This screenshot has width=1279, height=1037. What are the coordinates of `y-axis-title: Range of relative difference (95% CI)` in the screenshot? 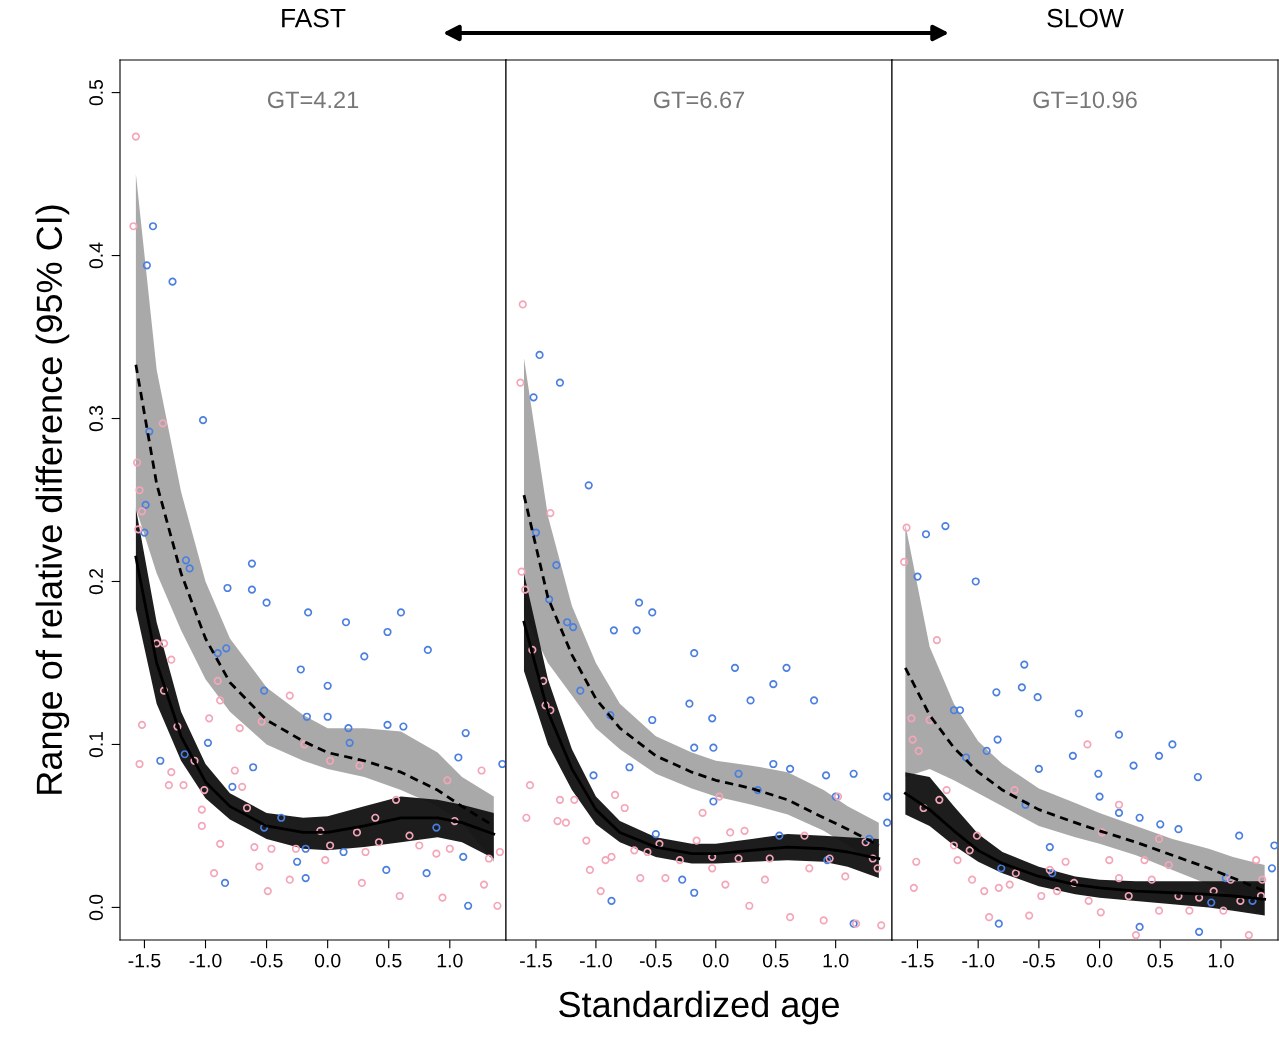 It's located at (52, 499).